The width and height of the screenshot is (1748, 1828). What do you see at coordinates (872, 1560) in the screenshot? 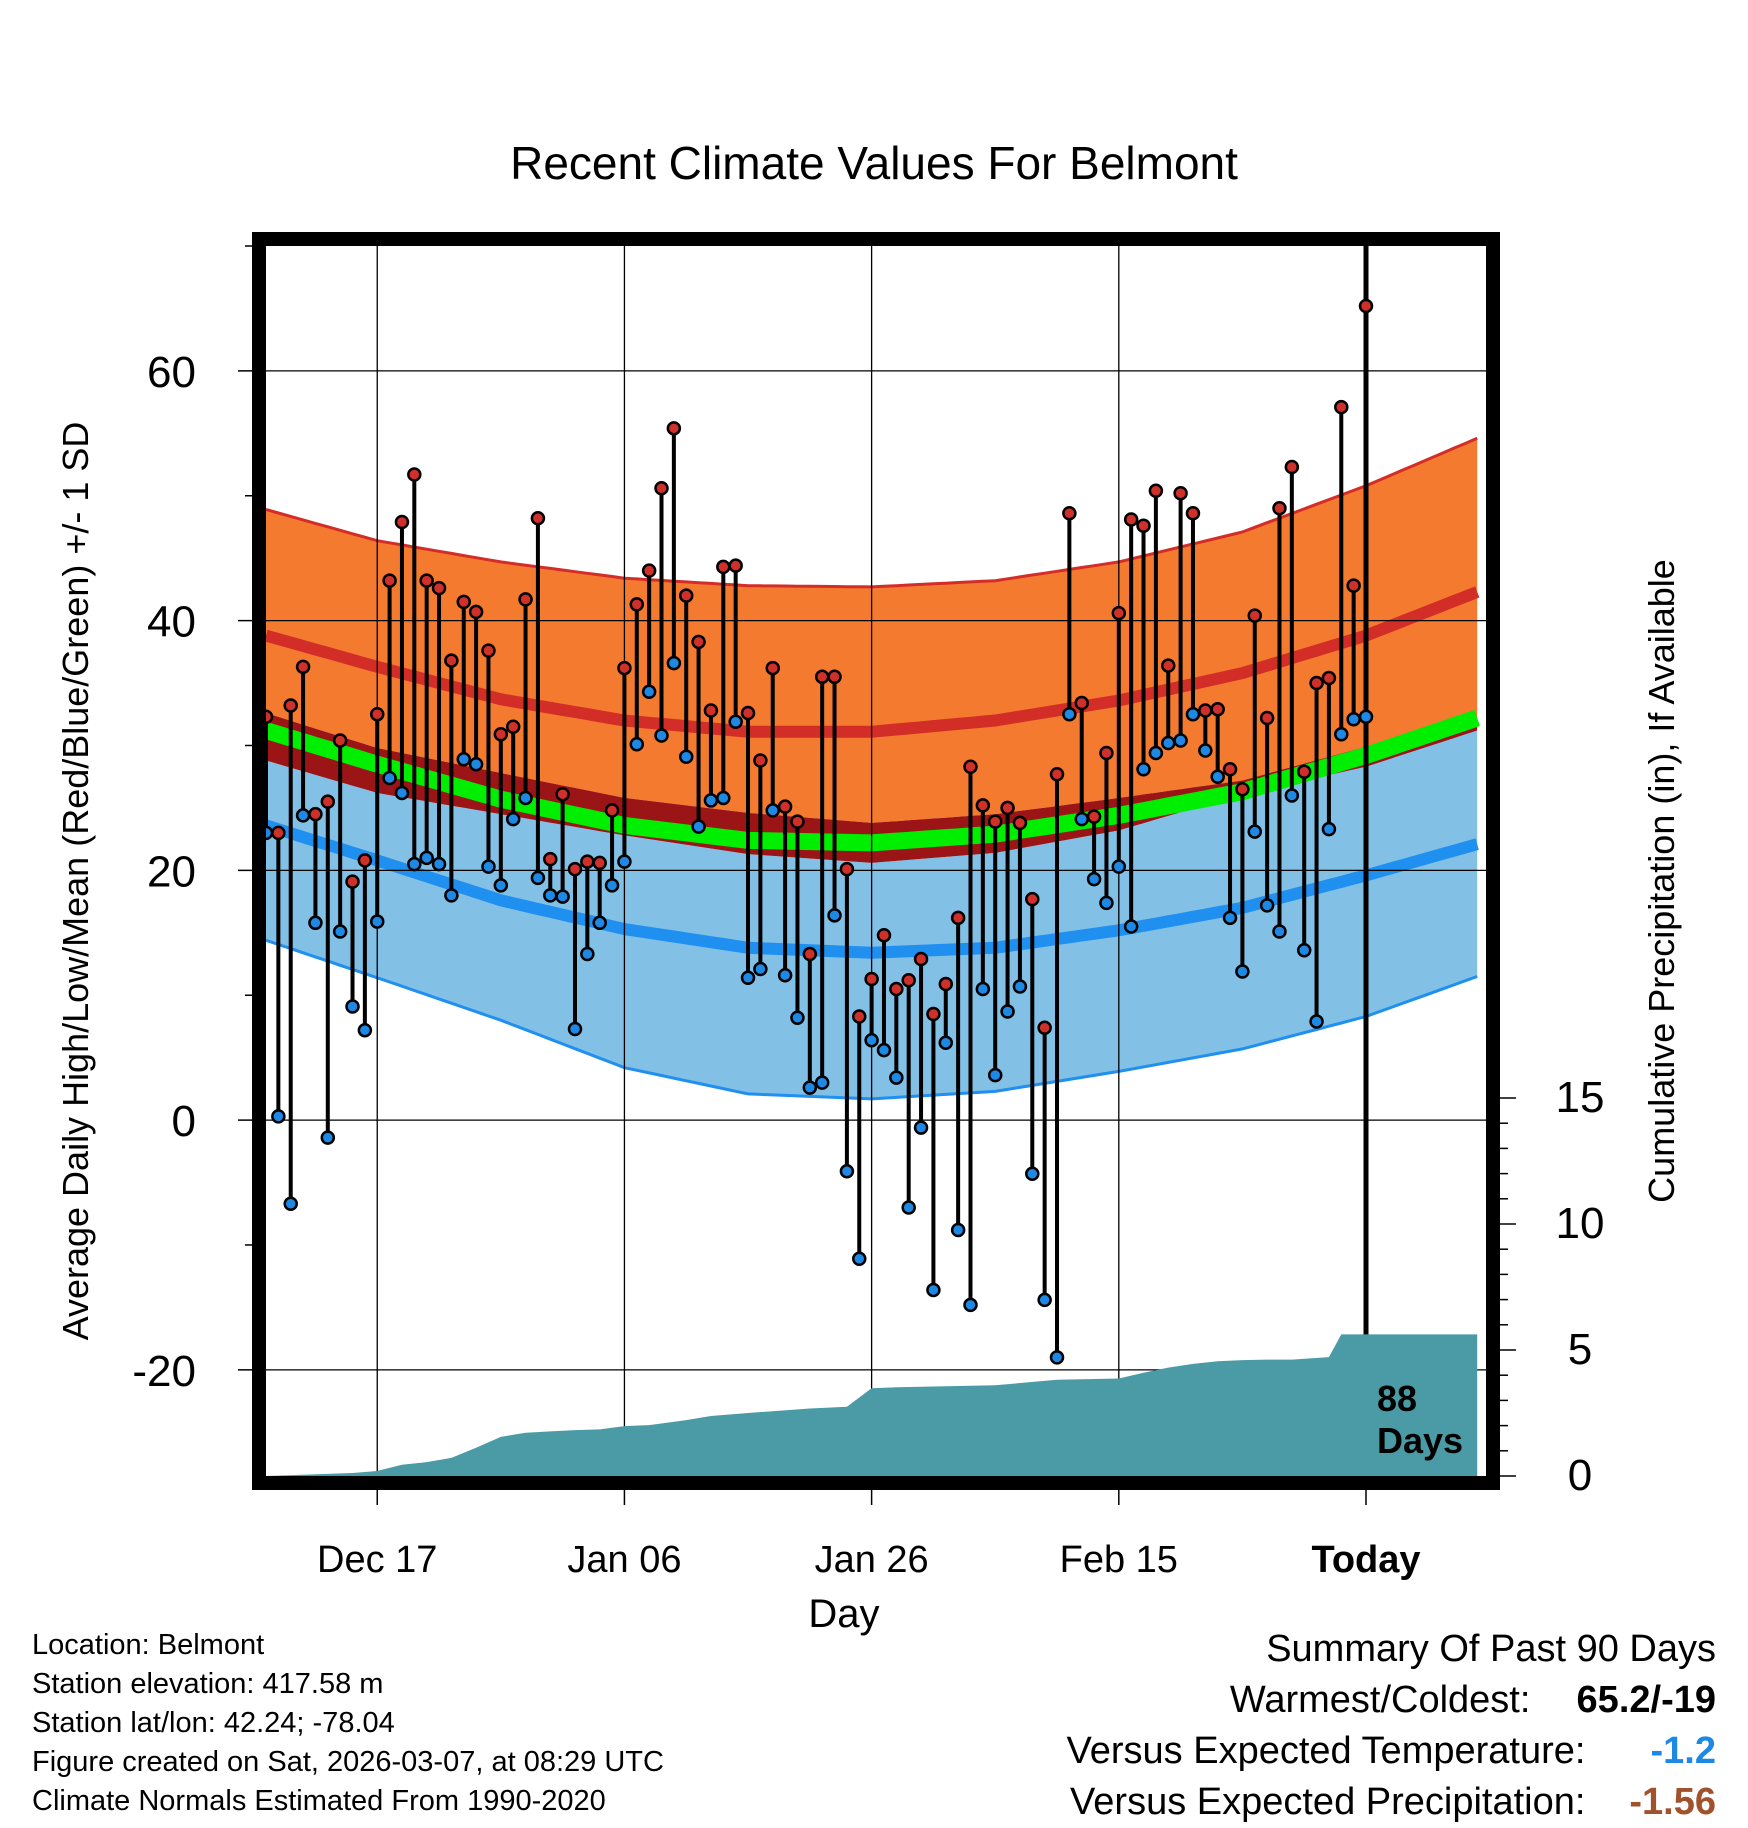
I see `x-tick-label: Jan 26` at bounding box center [872, 1560].